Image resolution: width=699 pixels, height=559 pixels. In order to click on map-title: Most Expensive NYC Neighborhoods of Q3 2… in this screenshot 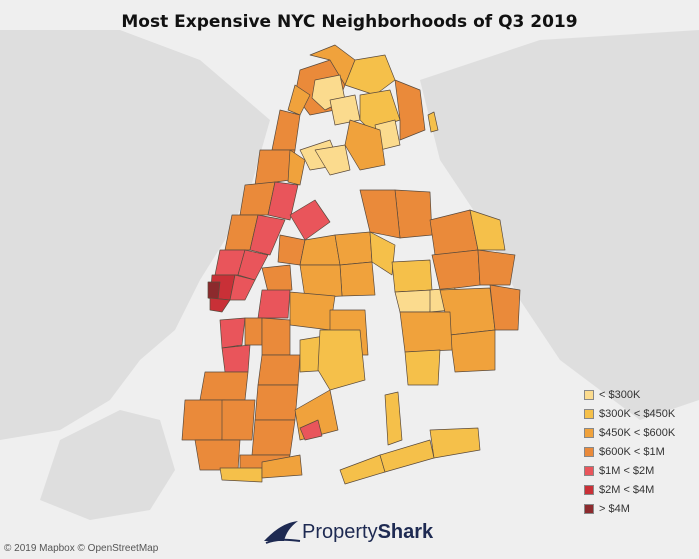, I will do `click(349, 22)`.